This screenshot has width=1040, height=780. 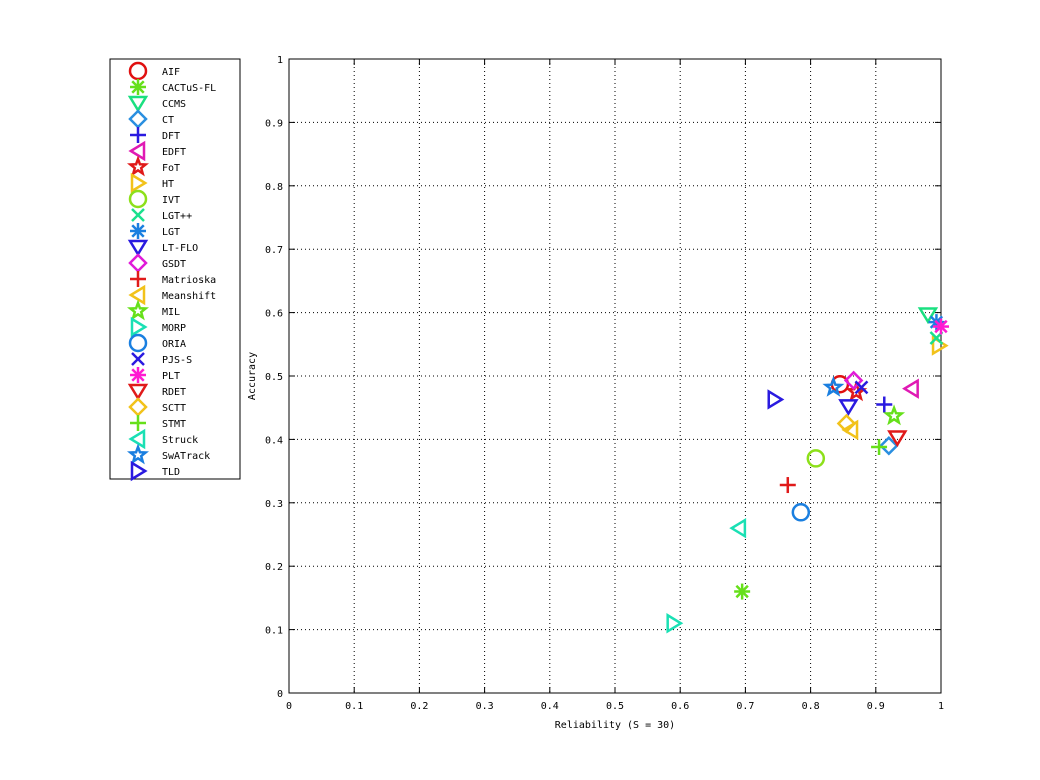 What do you see at coordinates (289, 706) in the screenshot?
I see `x-tick-label: 0` at bounding box center [289, 706].